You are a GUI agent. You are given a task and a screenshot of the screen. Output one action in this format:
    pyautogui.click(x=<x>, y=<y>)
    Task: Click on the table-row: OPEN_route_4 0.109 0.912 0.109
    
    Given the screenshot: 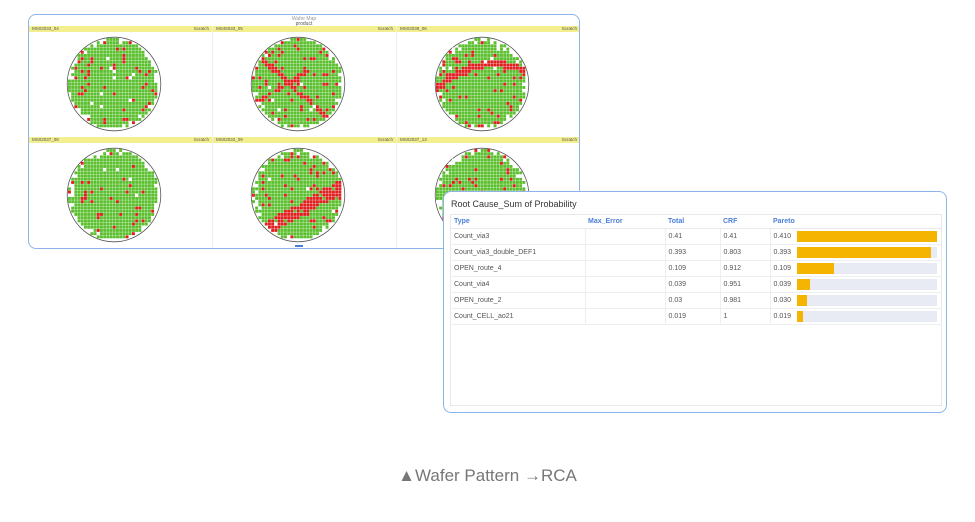 What is the action you would take?
    pyautogui.click(x=696, y=268)
    